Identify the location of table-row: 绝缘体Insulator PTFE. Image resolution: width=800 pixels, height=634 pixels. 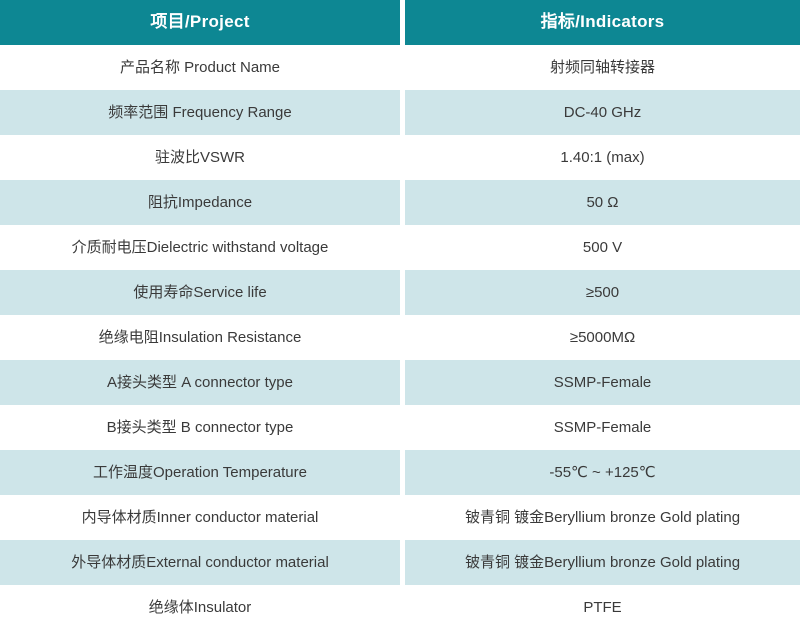
(400, 607).